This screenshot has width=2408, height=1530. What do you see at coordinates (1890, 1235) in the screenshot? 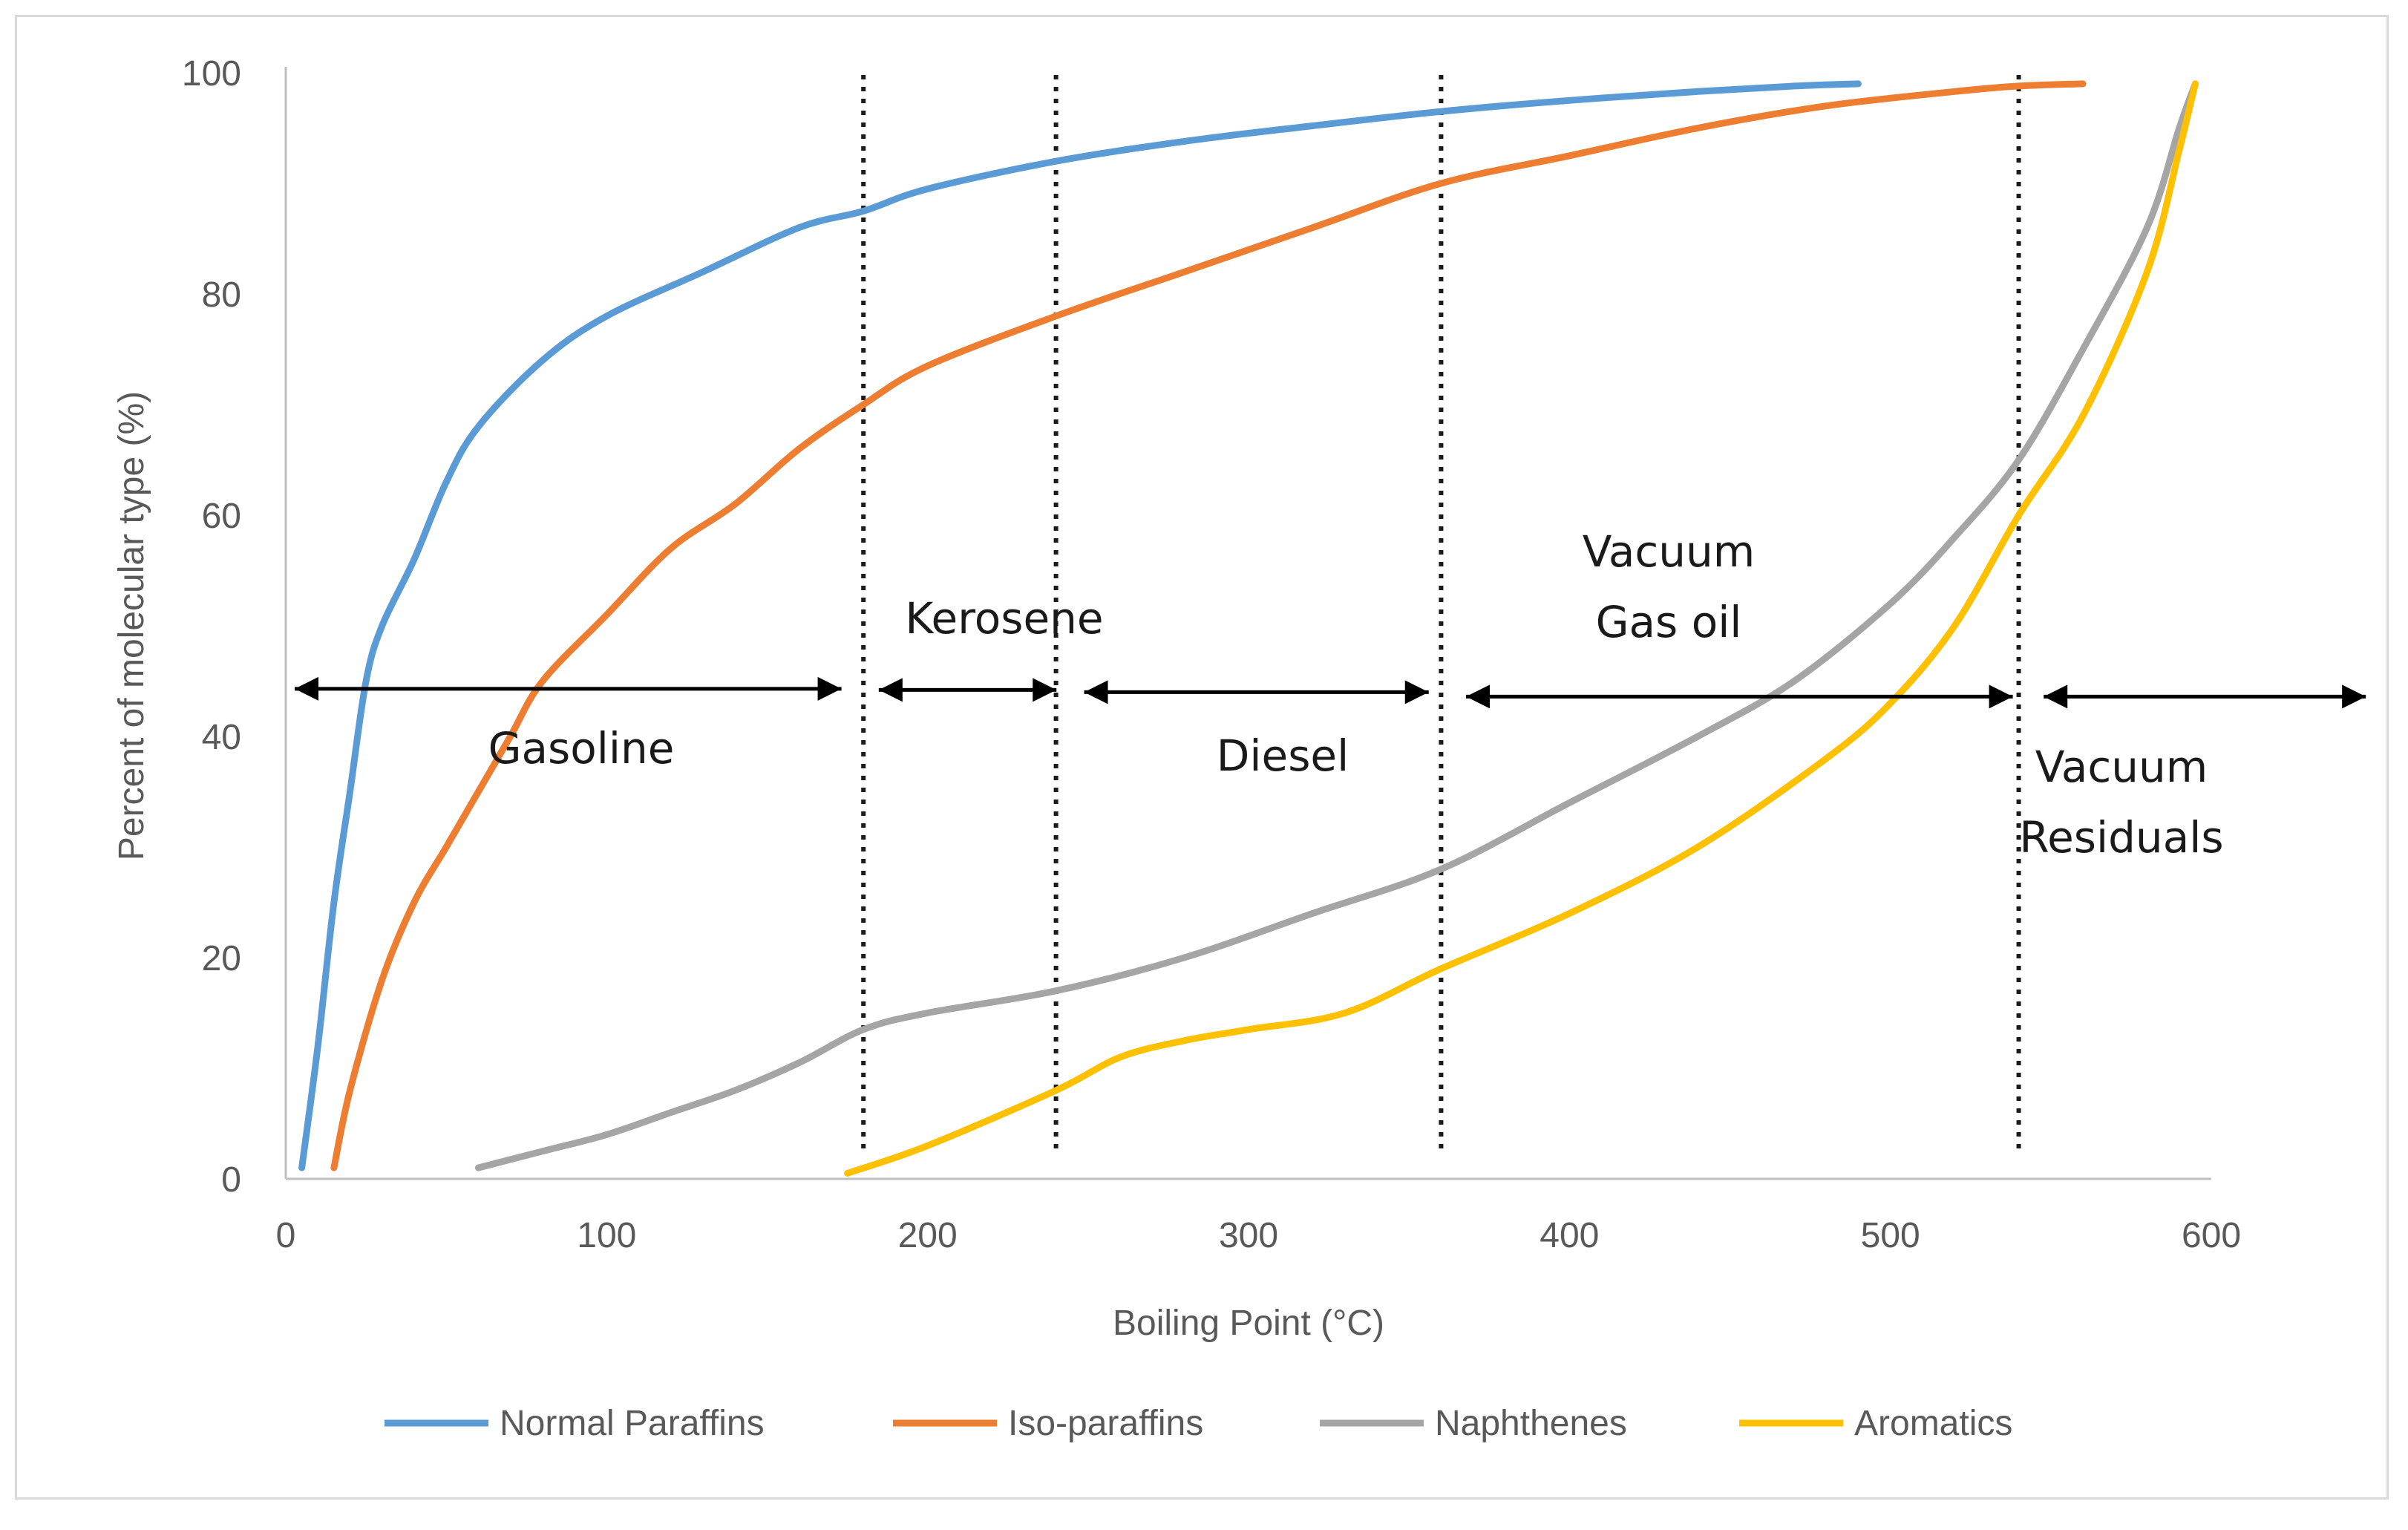
I see `x-tick-label-500: 500` at bounding box center [1890, 1235].